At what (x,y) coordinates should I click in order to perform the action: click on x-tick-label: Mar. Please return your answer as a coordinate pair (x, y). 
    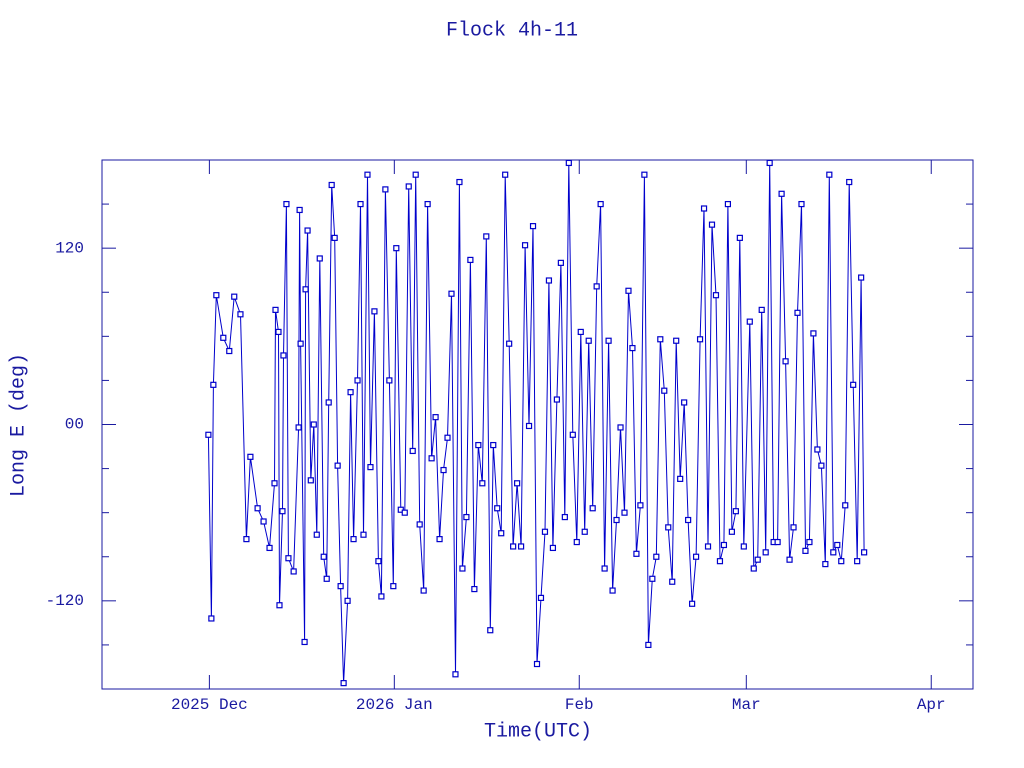
    Looking at the image, I should click on (746, 705).